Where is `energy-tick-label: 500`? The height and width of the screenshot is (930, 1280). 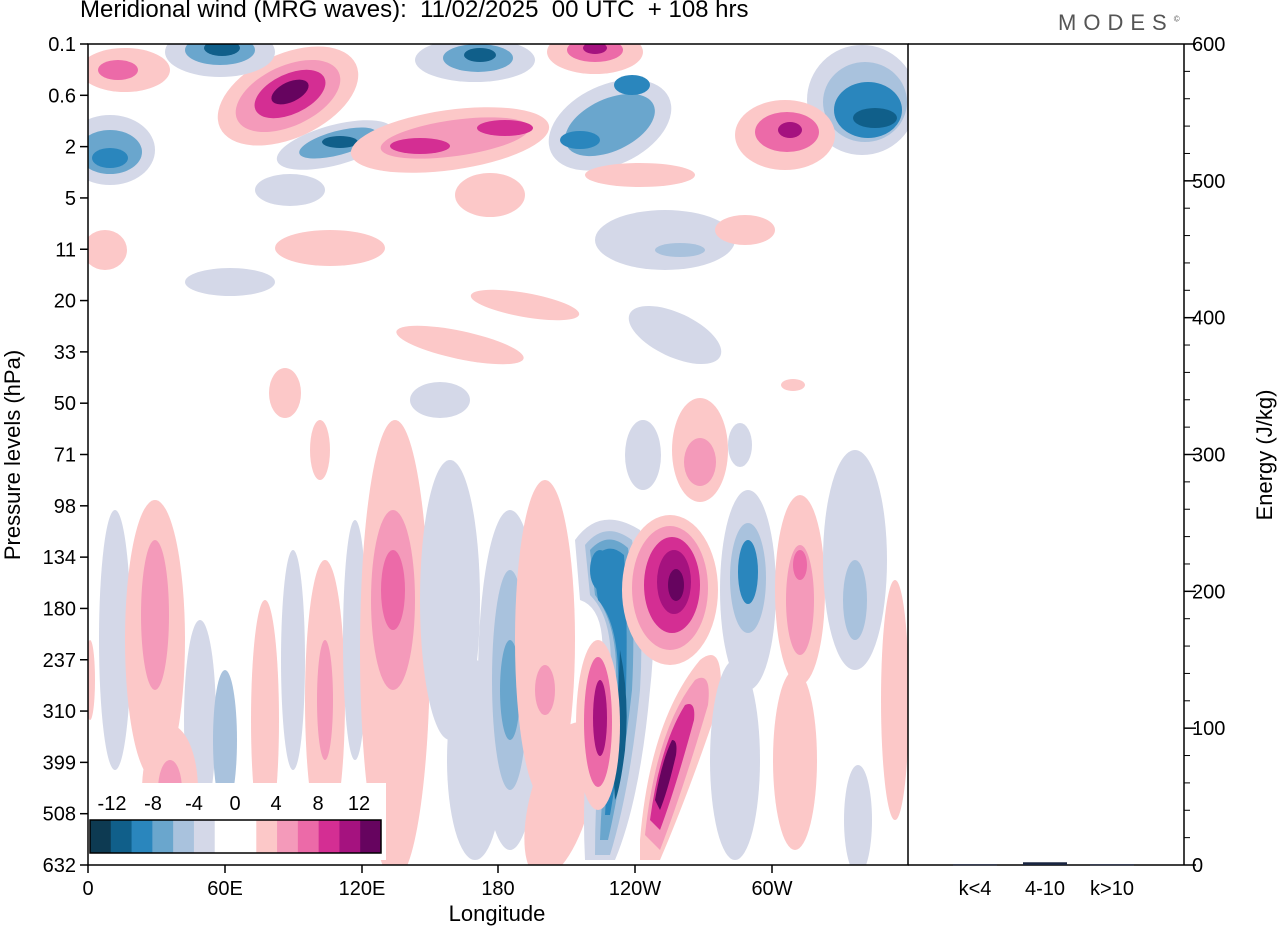 energy-tick-label: 500 is located at coordinates (1208, 182).